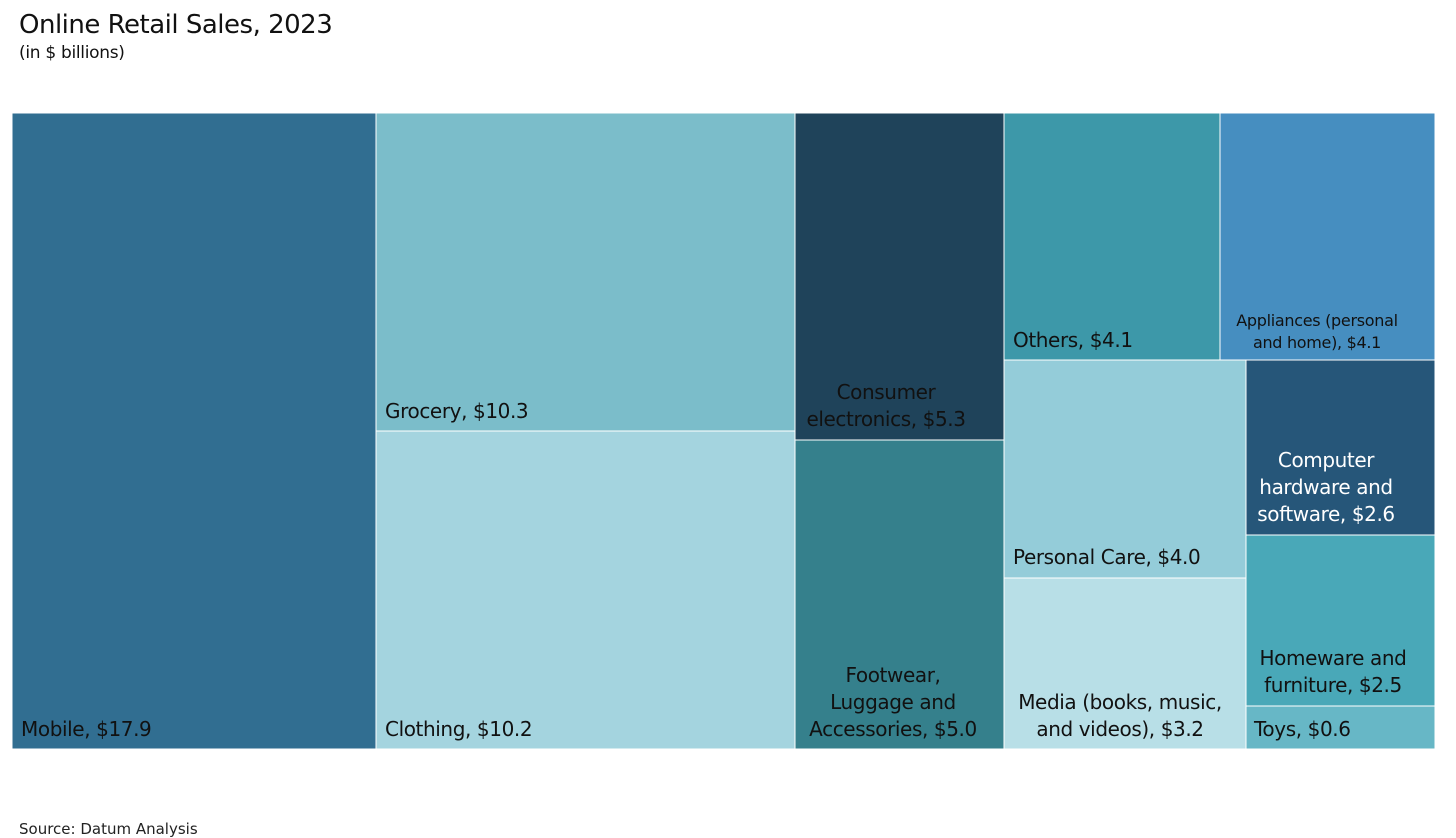 The height and width of the screenshot is (838, 1456). I want to click on tile-label-line: Clothing, $10.2, so click(458, 729).